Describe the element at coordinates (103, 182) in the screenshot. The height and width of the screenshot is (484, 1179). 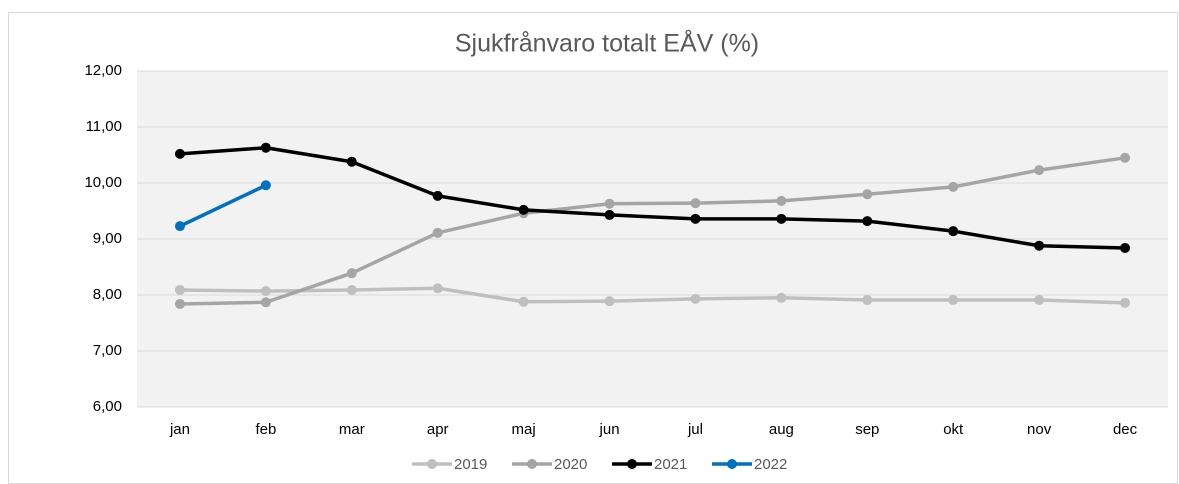
I see `y-tick-label: 10,00` at that location.